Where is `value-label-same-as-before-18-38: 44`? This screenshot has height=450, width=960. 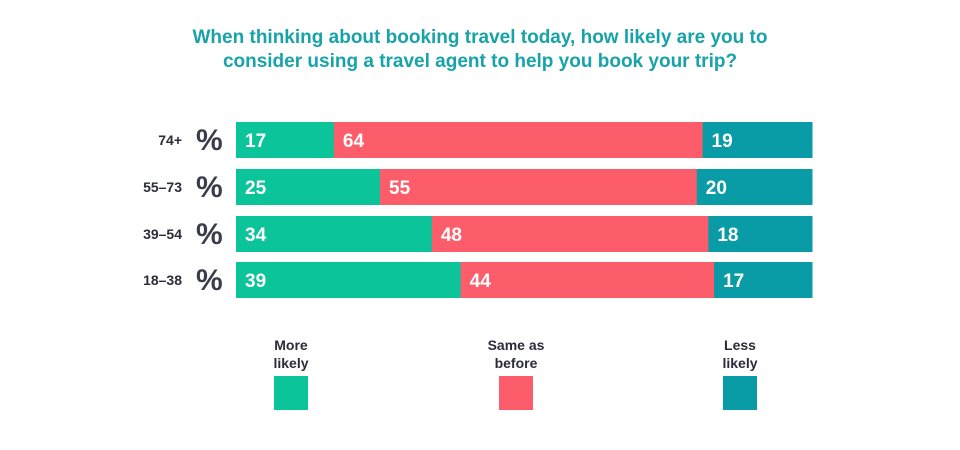
value-label-same-as-before-18-38: 44 is located at coordinates (481, 281).